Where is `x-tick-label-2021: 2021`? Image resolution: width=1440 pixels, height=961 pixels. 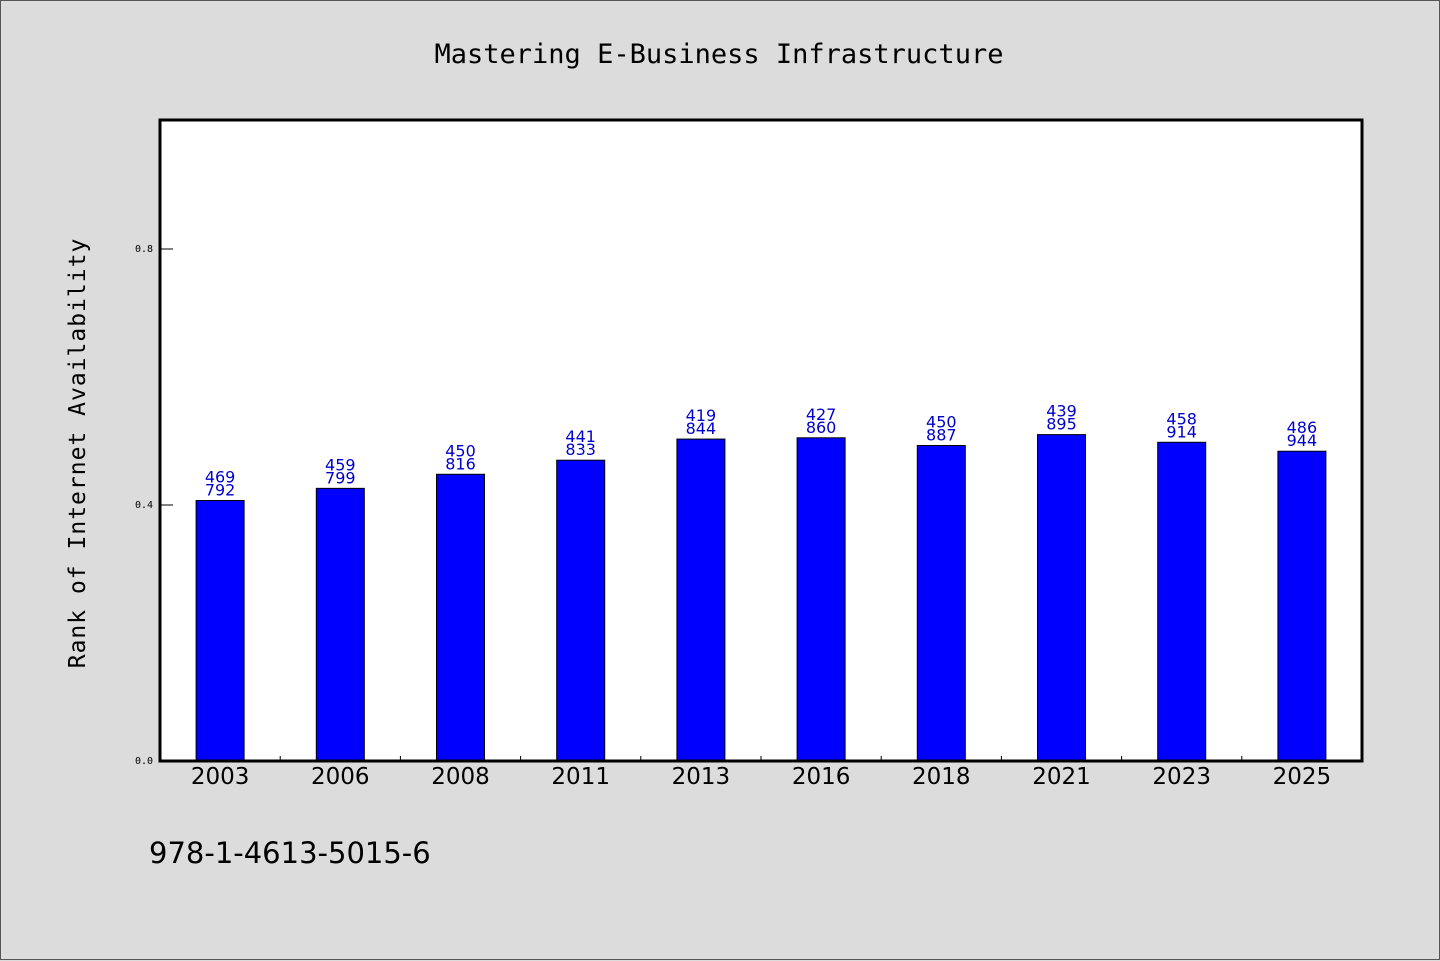 x-tick-label-2021: 2021 is located at coordinates (1061, 777).